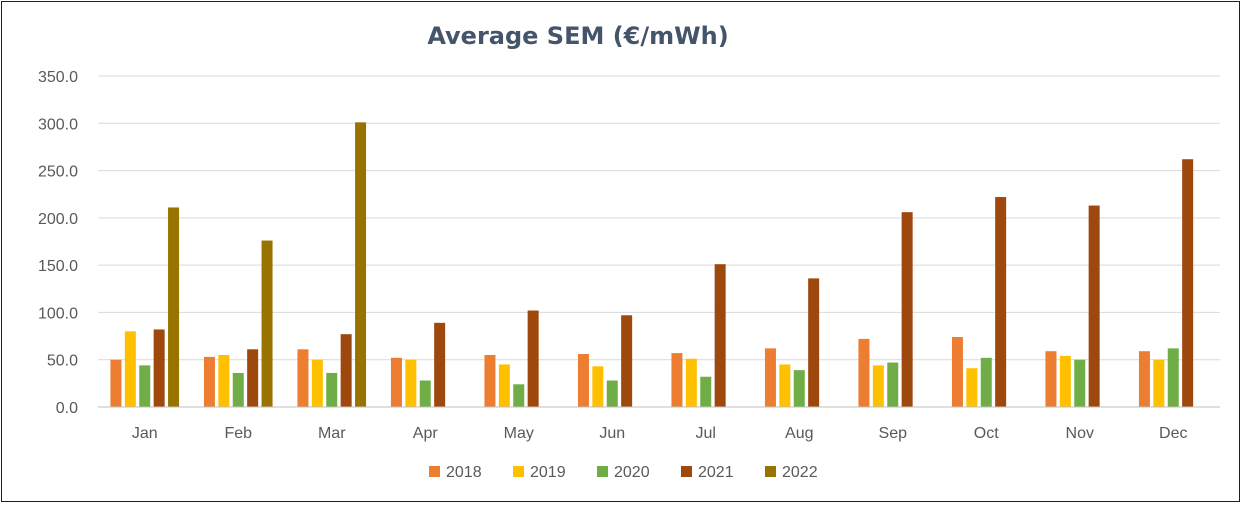 The width and height of the screenshot is (1243, 505). Describe the element at coordinates (799, 433) in the screenshot. I see `x-tick-label: Aug` at that location.